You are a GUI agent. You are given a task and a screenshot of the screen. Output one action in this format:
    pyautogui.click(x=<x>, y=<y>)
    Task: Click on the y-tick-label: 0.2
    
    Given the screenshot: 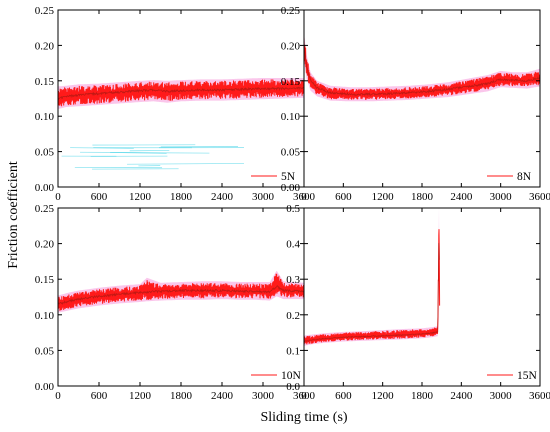 What is the action you would take?
    pyautogui.click(x=293, y=316)
    